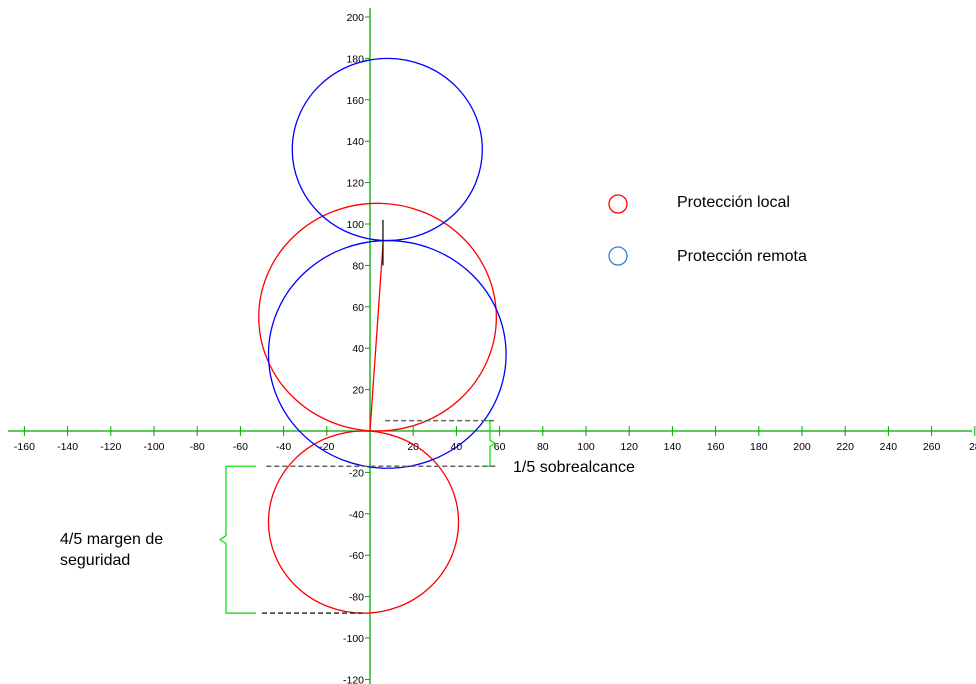  I want to click on safety-margin-bracket, so click(237, 539).